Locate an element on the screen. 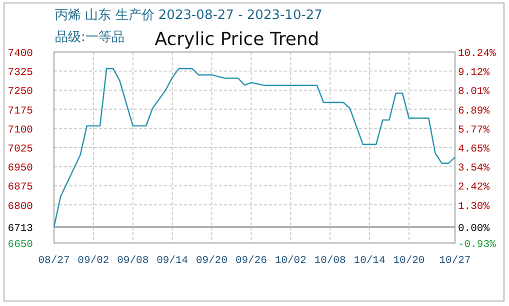 This screenshot has width=509, height=306. x-tick-label: 10/27 is located at coordinates (455, 261).